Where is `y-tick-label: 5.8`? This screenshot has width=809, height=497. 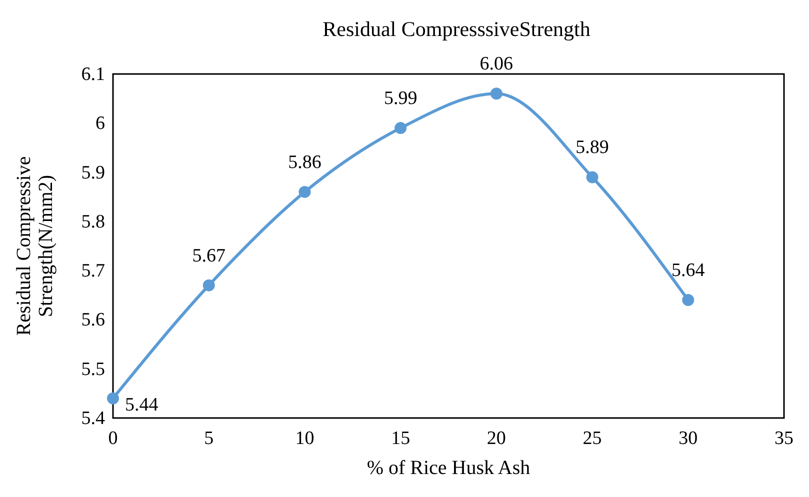
y-tick-label: 5.8 is located at coordinates (93, 221).